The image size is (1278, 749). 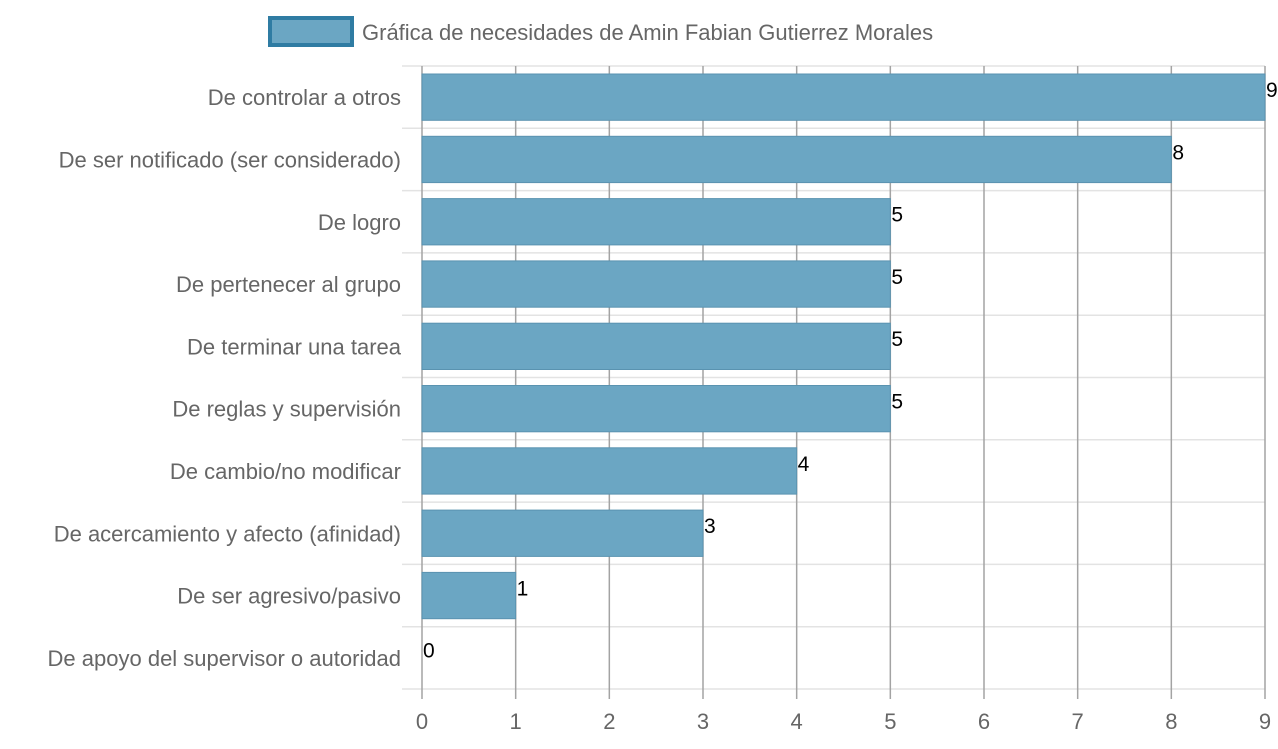 I want to click on data-label: 1, so click(x=523, y=588).